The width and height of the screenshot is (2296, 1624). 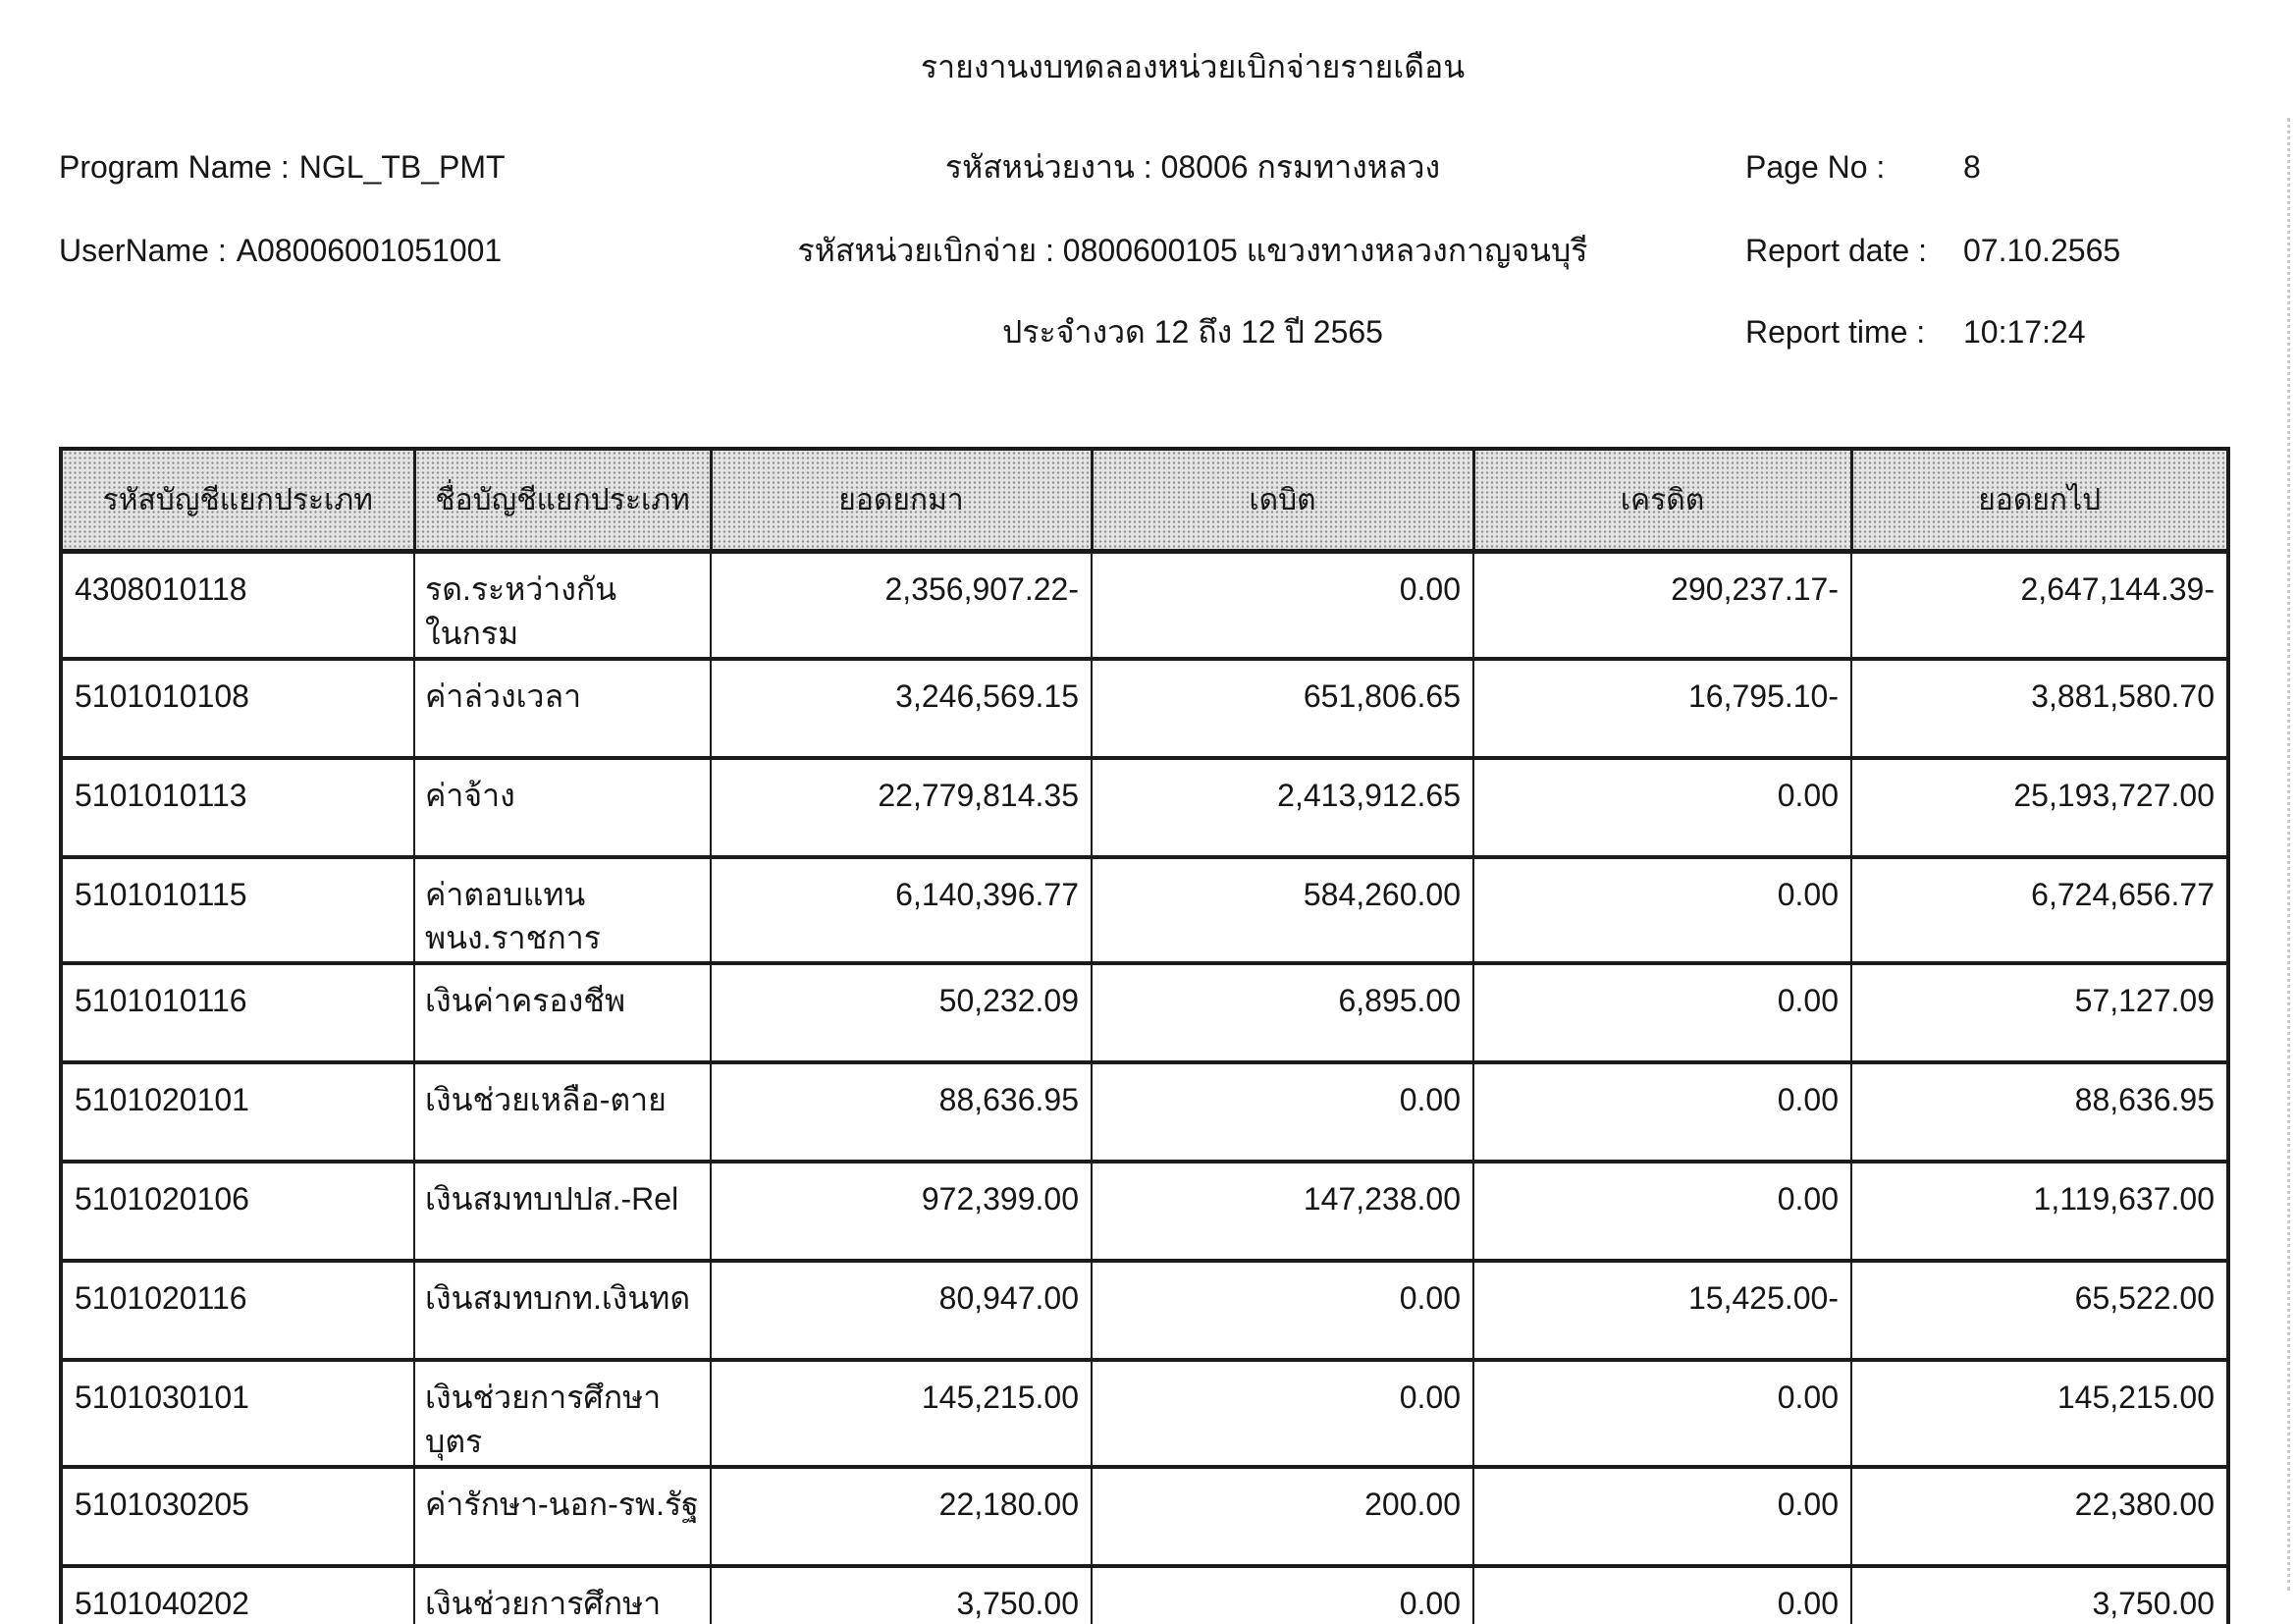 What do you see at coordinates (2040, 708) in the screenshot?
I see `cell-carried-forward: 3,881,580.70` at bounding box center [2040, 708].